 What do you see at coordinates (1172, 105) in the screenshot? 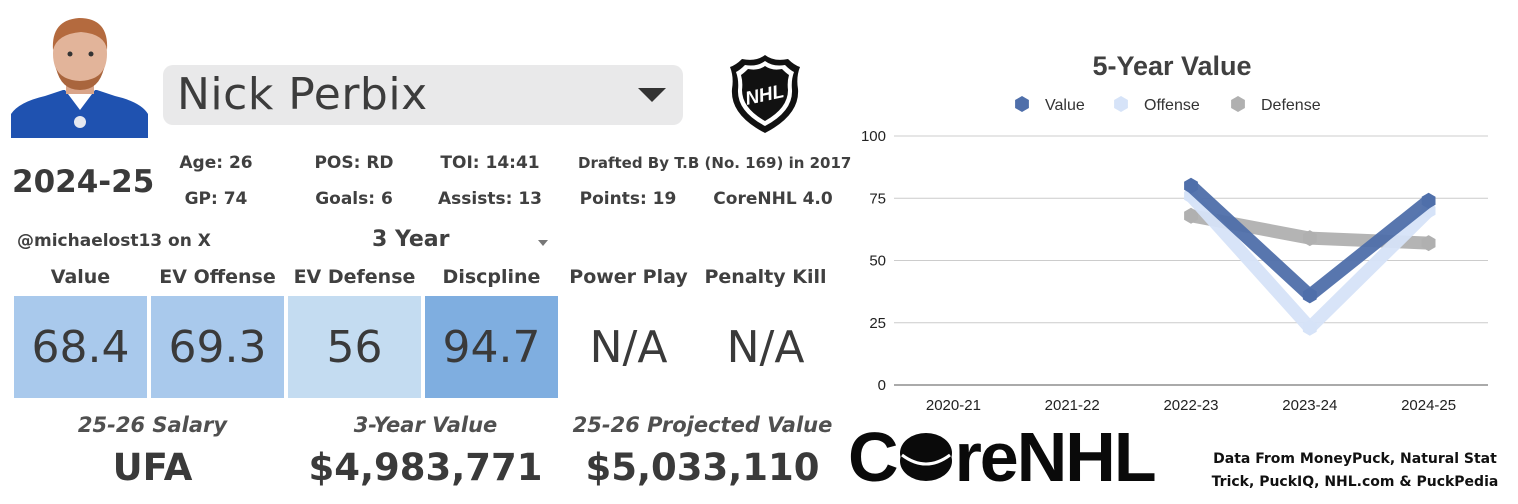
I see `legend-label-offense: Offense` at bounding box center [1172, 105].